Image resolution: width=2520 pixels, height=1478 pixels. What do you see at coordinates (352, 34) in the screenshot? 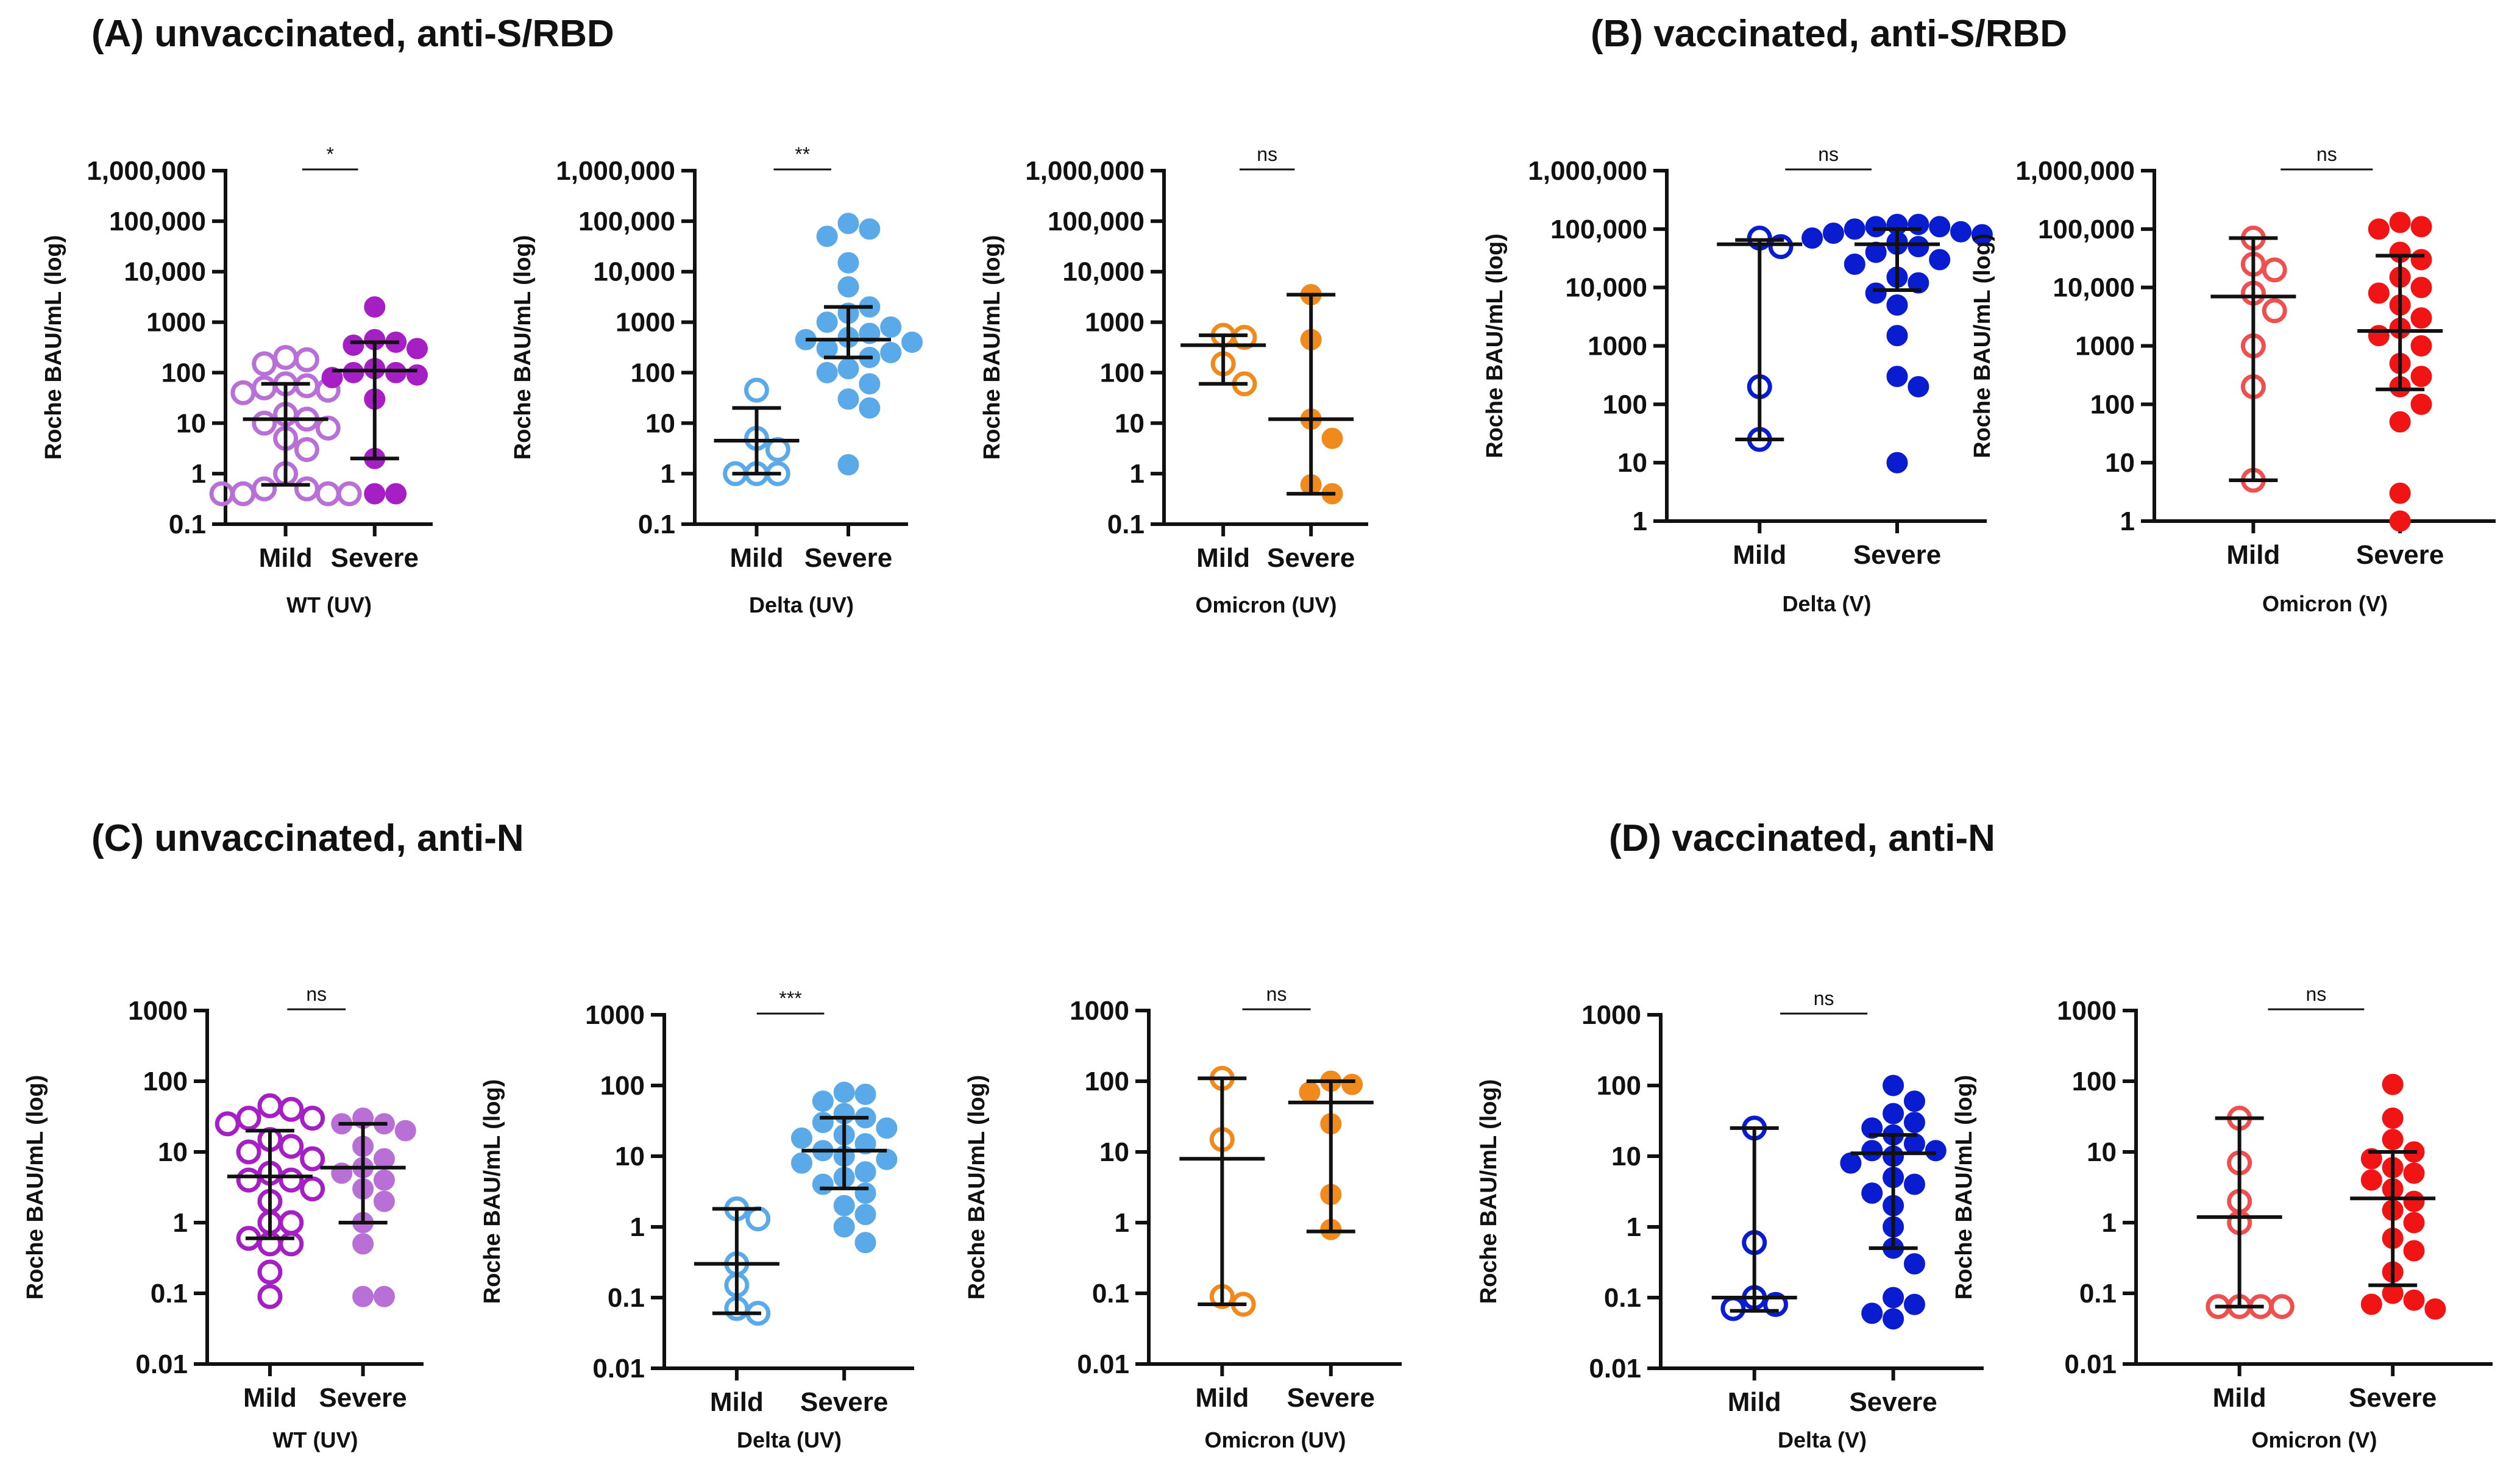
I see `panel-title-a: (A) unvaccinated, anti-S/RBD` at bounding box center [352, 34].